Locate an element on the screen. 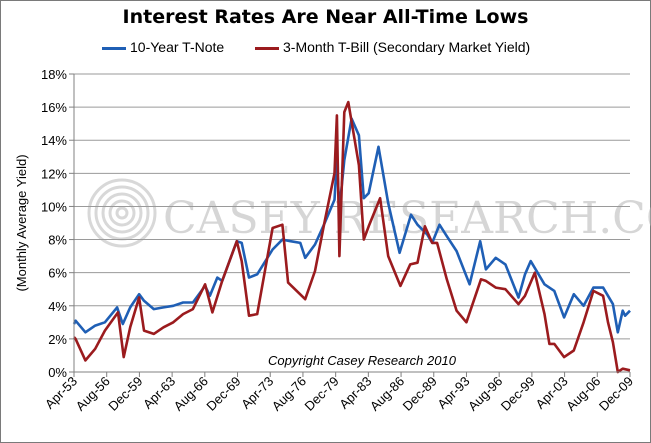  y-tick-label: 16% is located at coordinates (54, 107).